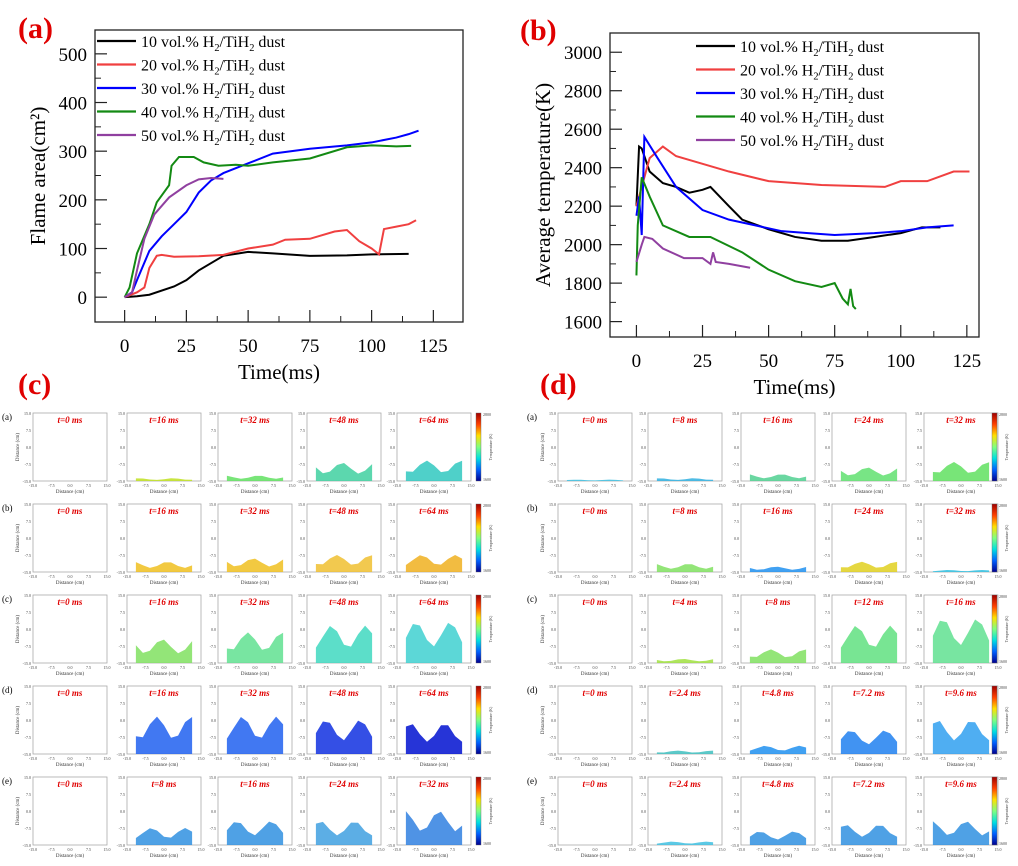 This screenshot has height=866, width=1018. I want to click on panel-time-label: t=16 ms, so click(164, 511).